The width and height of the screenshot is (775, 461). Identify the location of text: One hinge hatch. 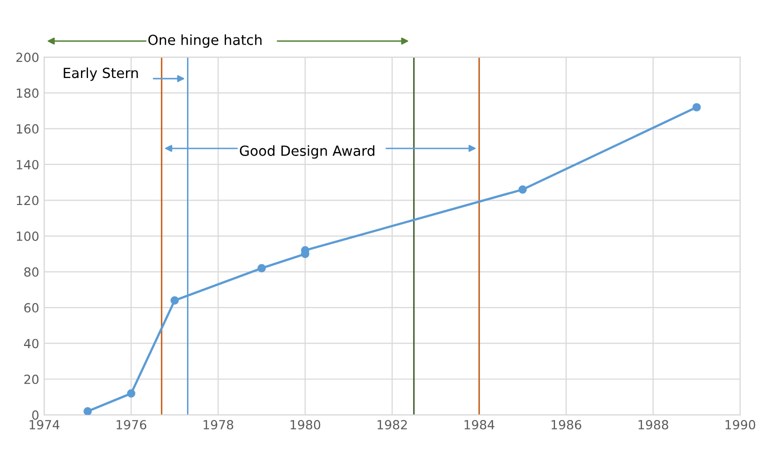
(205, 41).